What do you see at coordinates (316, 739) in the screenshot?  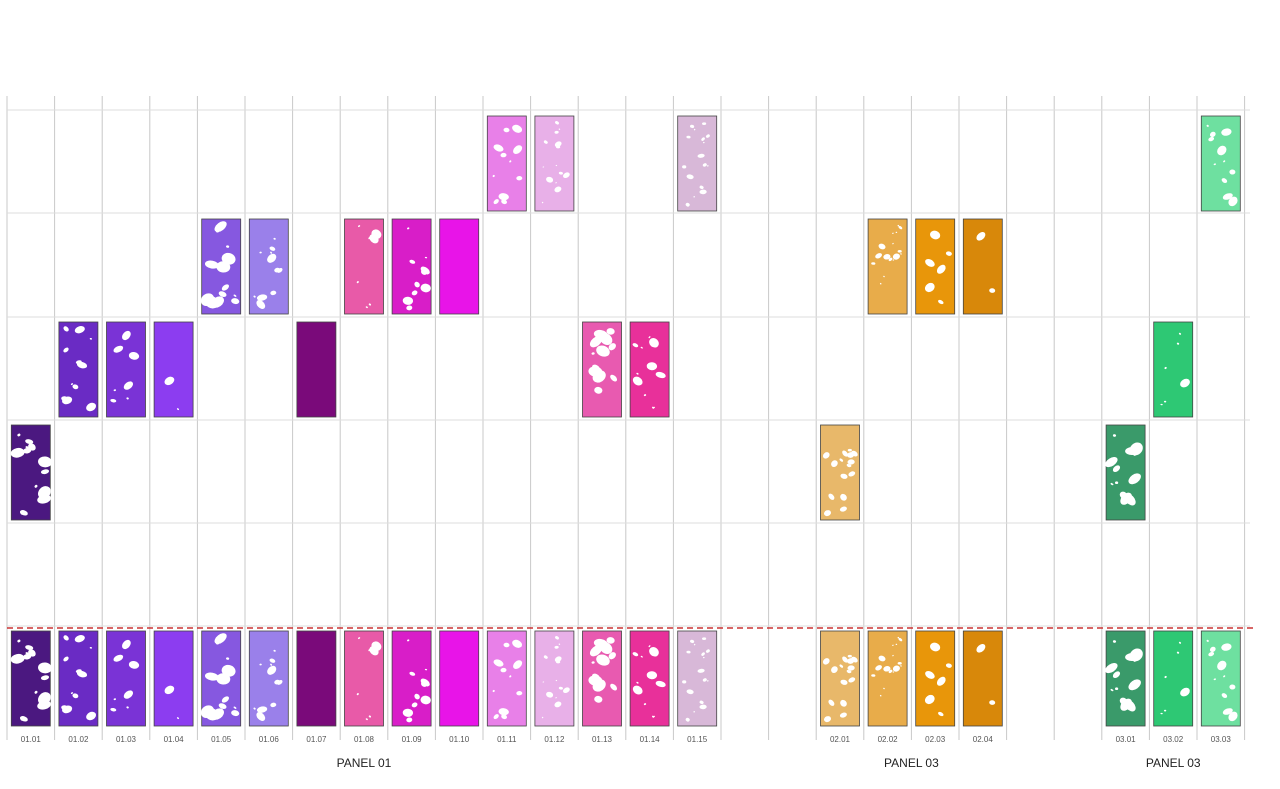 I see `column-label: 01.07` at bounding box center [316, 739].